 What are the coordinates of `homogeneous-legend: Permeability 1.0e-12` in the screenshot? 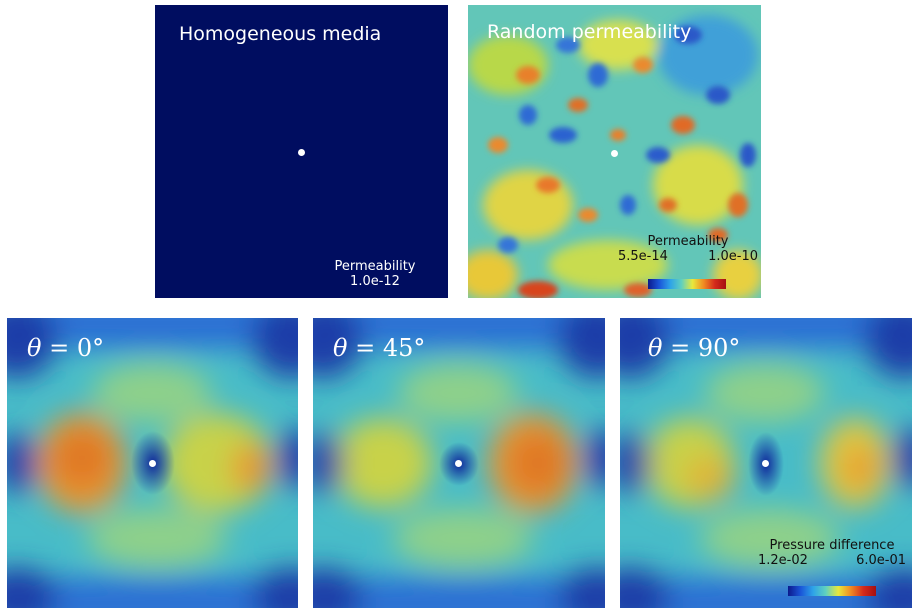 It's located at (375, 274).